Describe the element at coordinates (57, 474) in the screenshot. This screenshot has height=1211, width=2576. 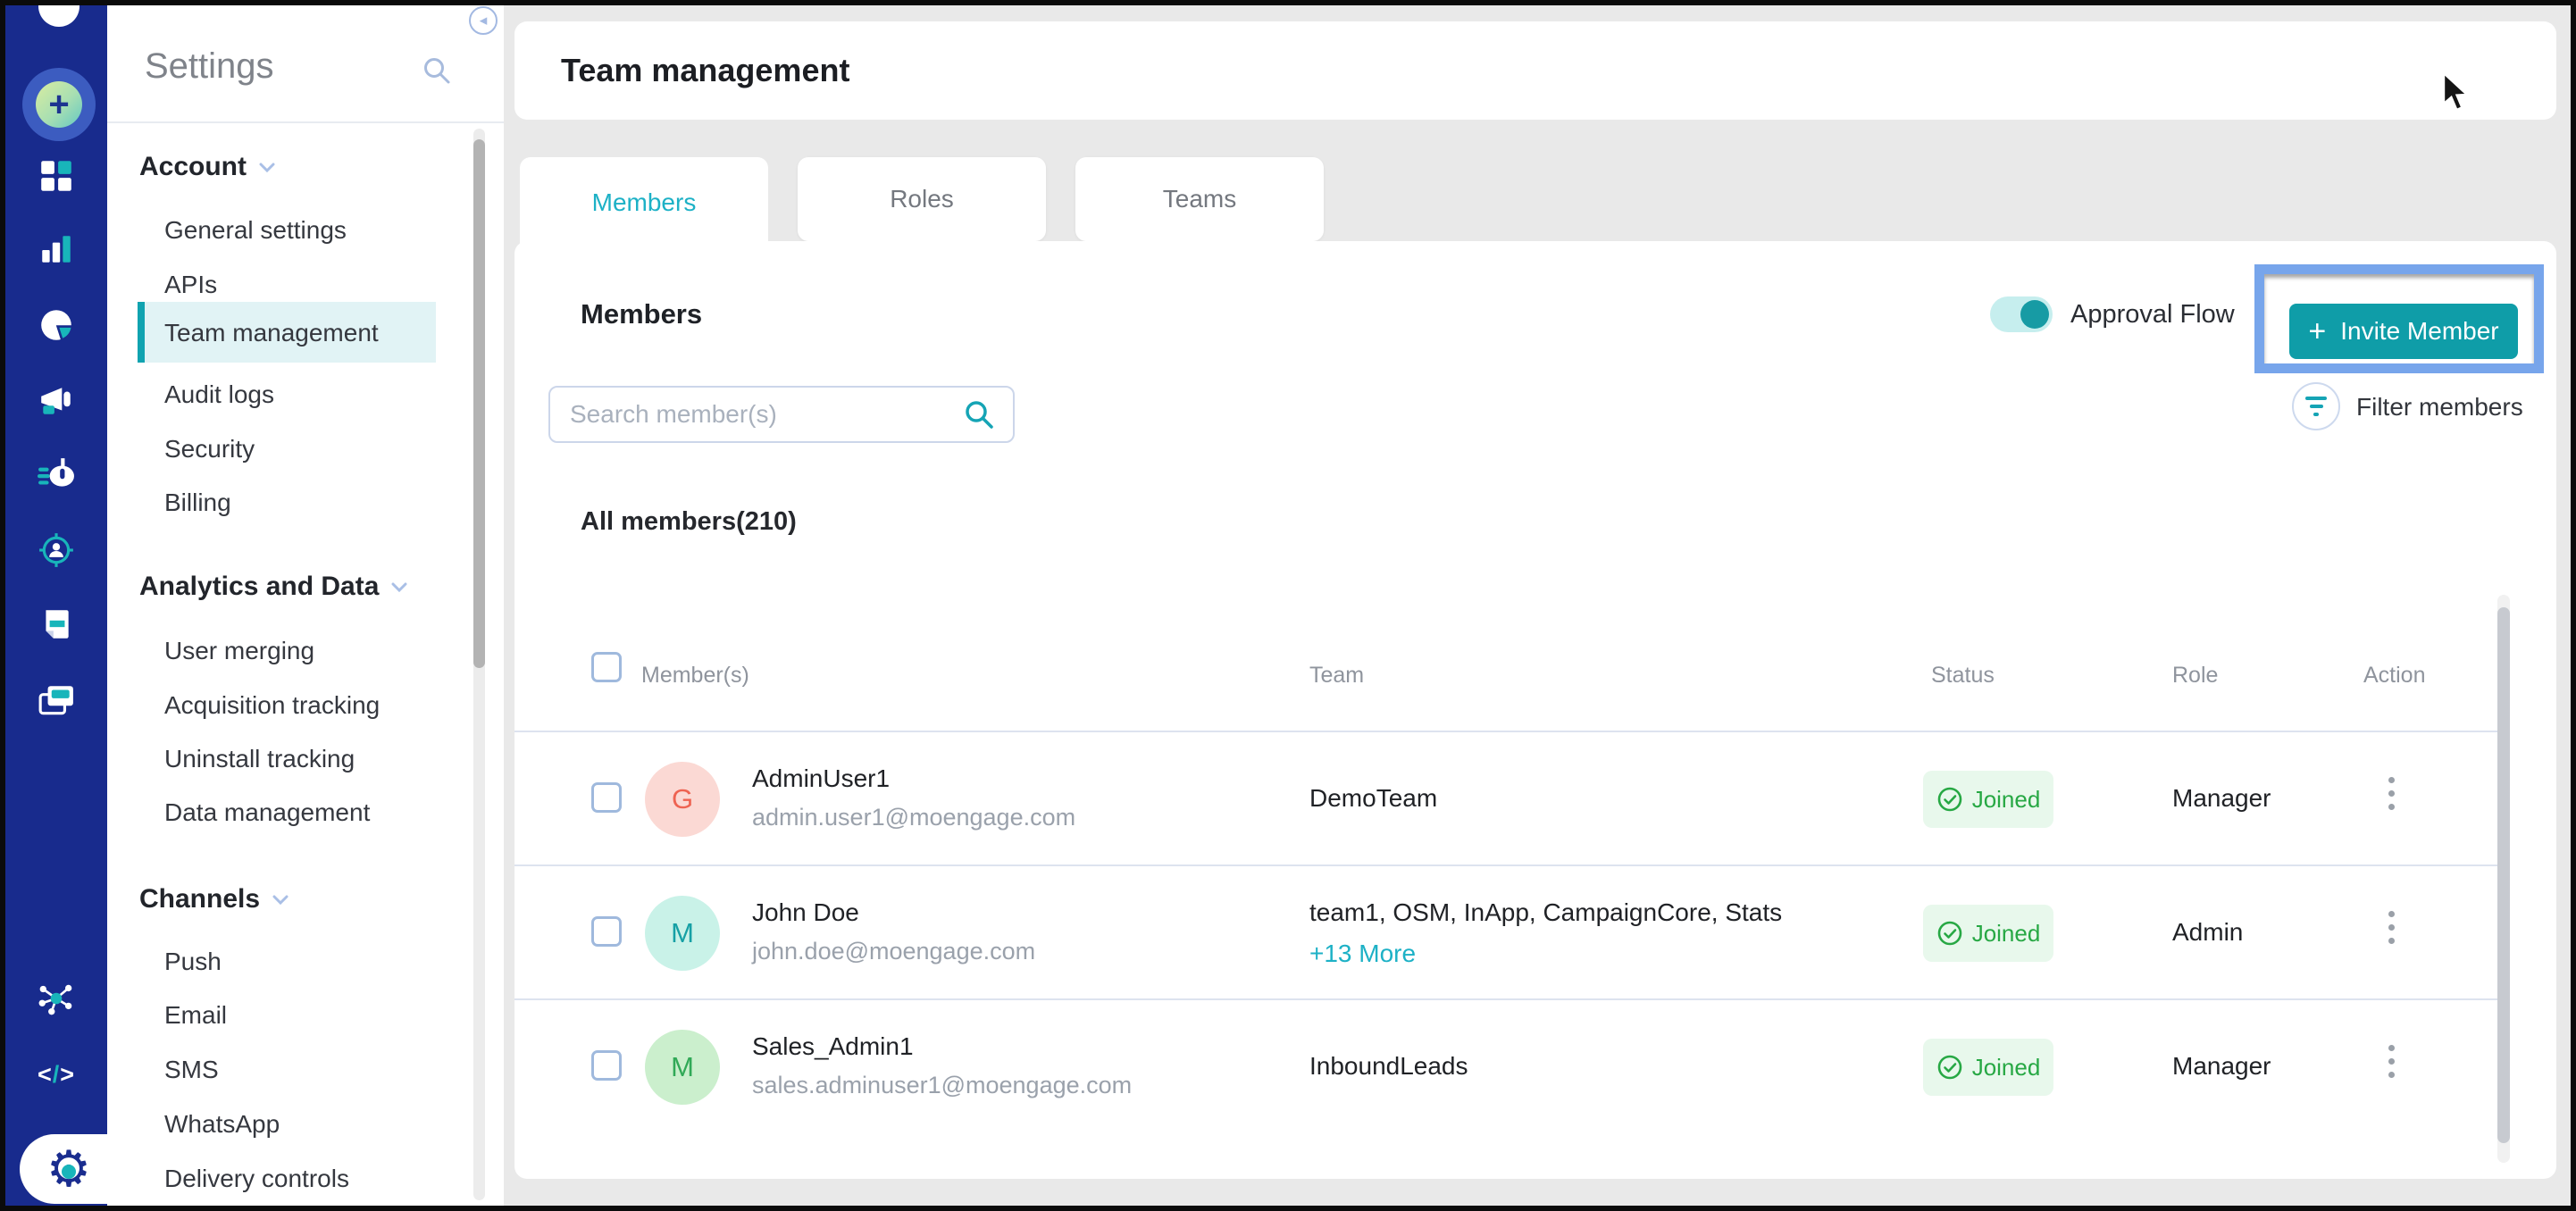
I see `boost-icon` at that location.